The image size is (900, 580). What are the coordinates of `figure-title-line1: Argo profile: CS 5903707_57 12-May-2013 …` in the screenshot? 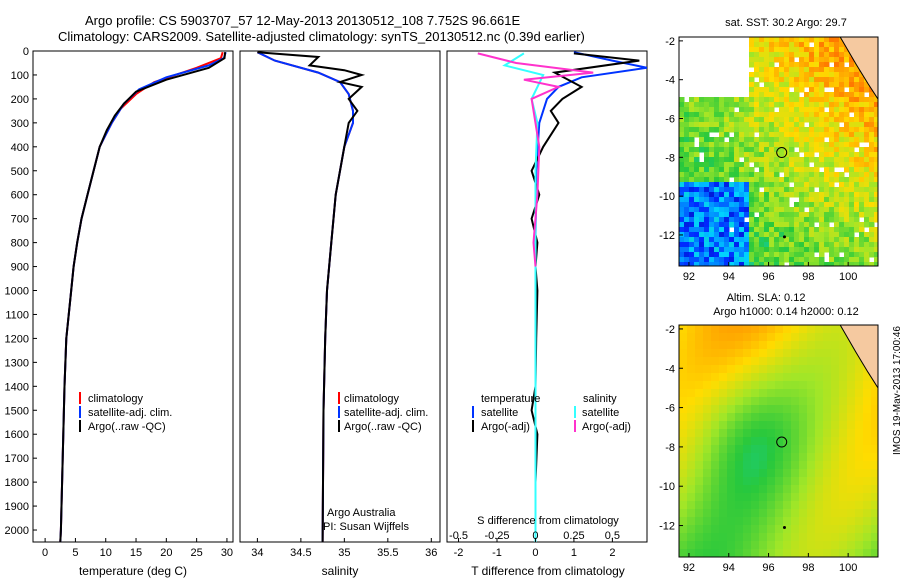 It's located at (303, 20).